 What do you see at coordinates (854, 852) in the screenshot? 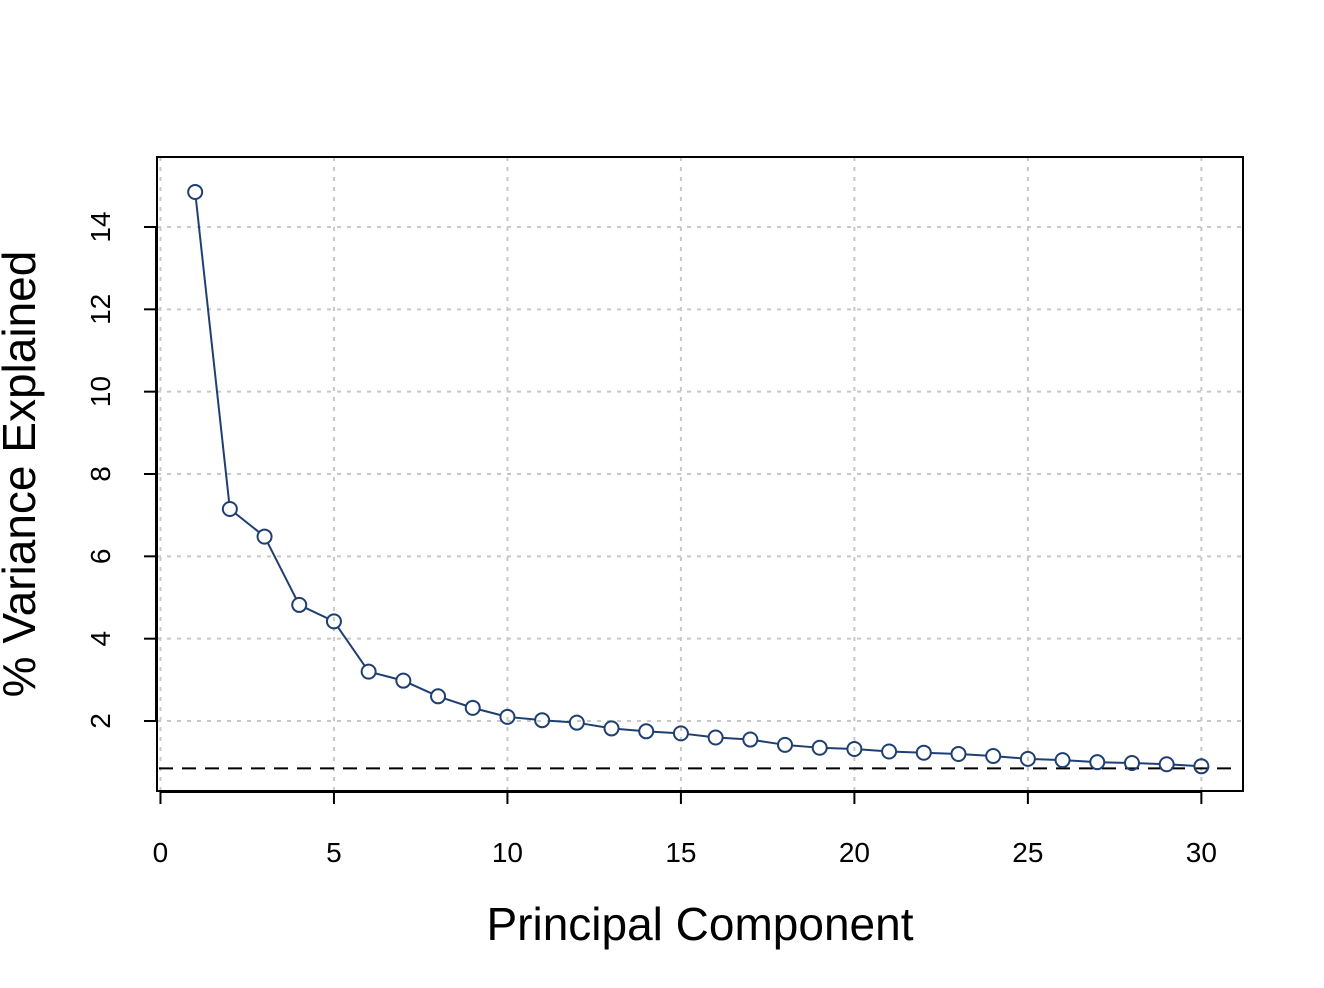
I see `x-tick-label: 20` at bounding box center [854, 852].